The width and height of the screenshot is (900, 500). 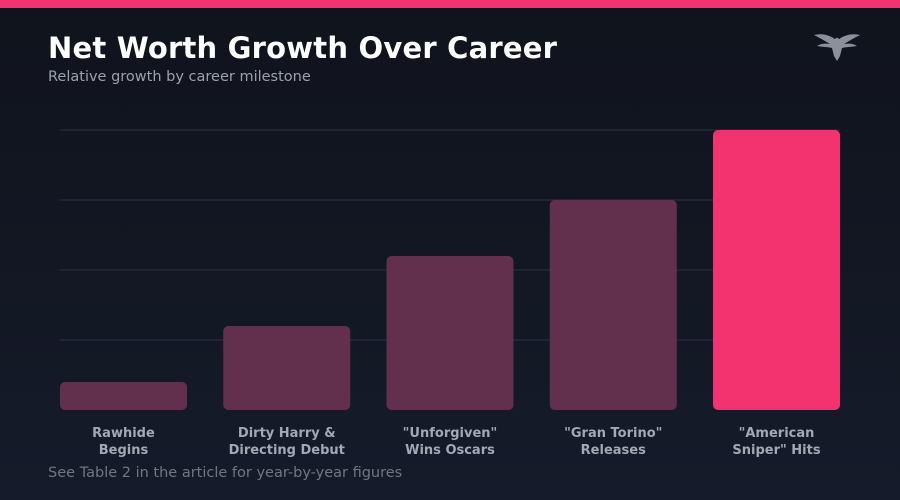 I want to click on category-label-0-line-0: Rawhide, so click(x=123, y=433).